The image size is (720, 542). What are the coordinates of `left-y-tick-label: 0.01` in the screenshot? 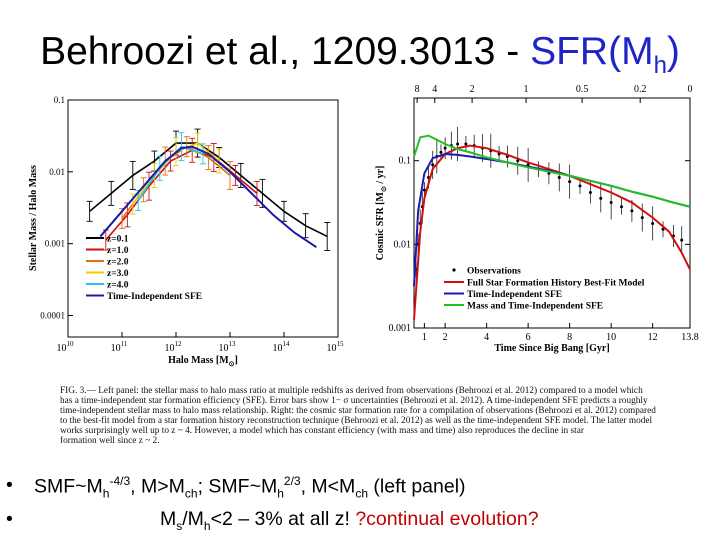 It's located at (57, 172).